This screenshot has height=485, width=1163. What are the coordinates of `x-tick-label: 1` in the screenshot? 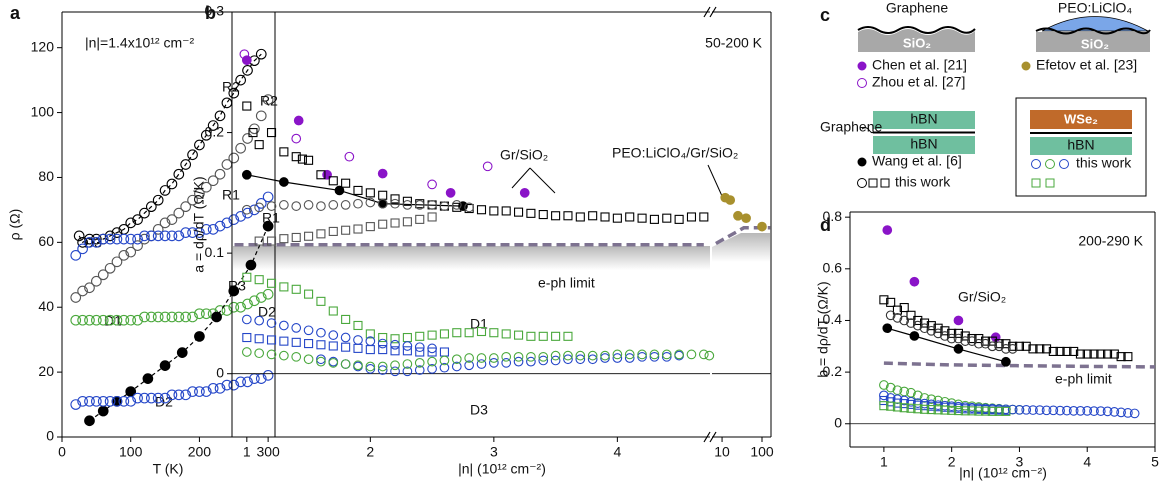 It's located at (247, 452).